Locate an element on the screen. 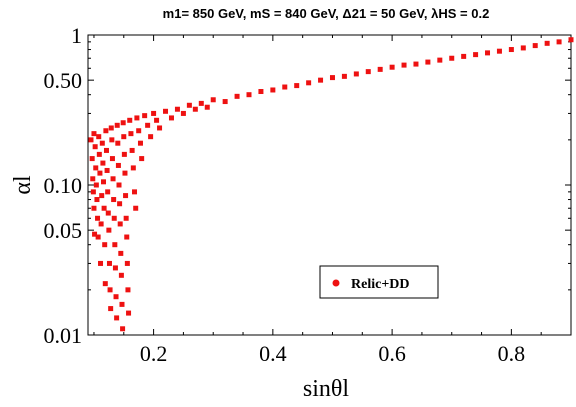 The width and height of the screenshot is (576, 407). y-tick-label: 0.01 is located at coordinates (63, 335).